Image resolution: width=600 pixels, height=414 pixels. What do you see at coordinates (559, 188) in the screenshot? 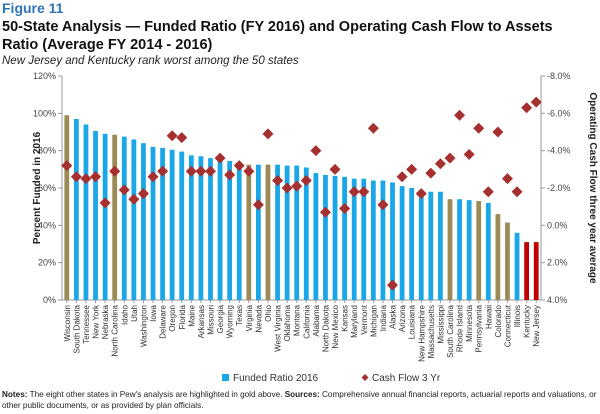
I see `right-tick-label: -2.0%` at bounding box center [559, 188].